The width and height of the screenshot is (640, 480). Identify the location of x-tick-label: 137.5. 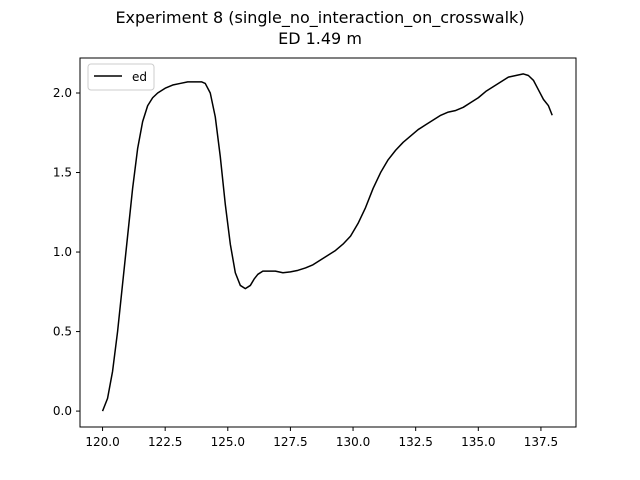
(541, 442).